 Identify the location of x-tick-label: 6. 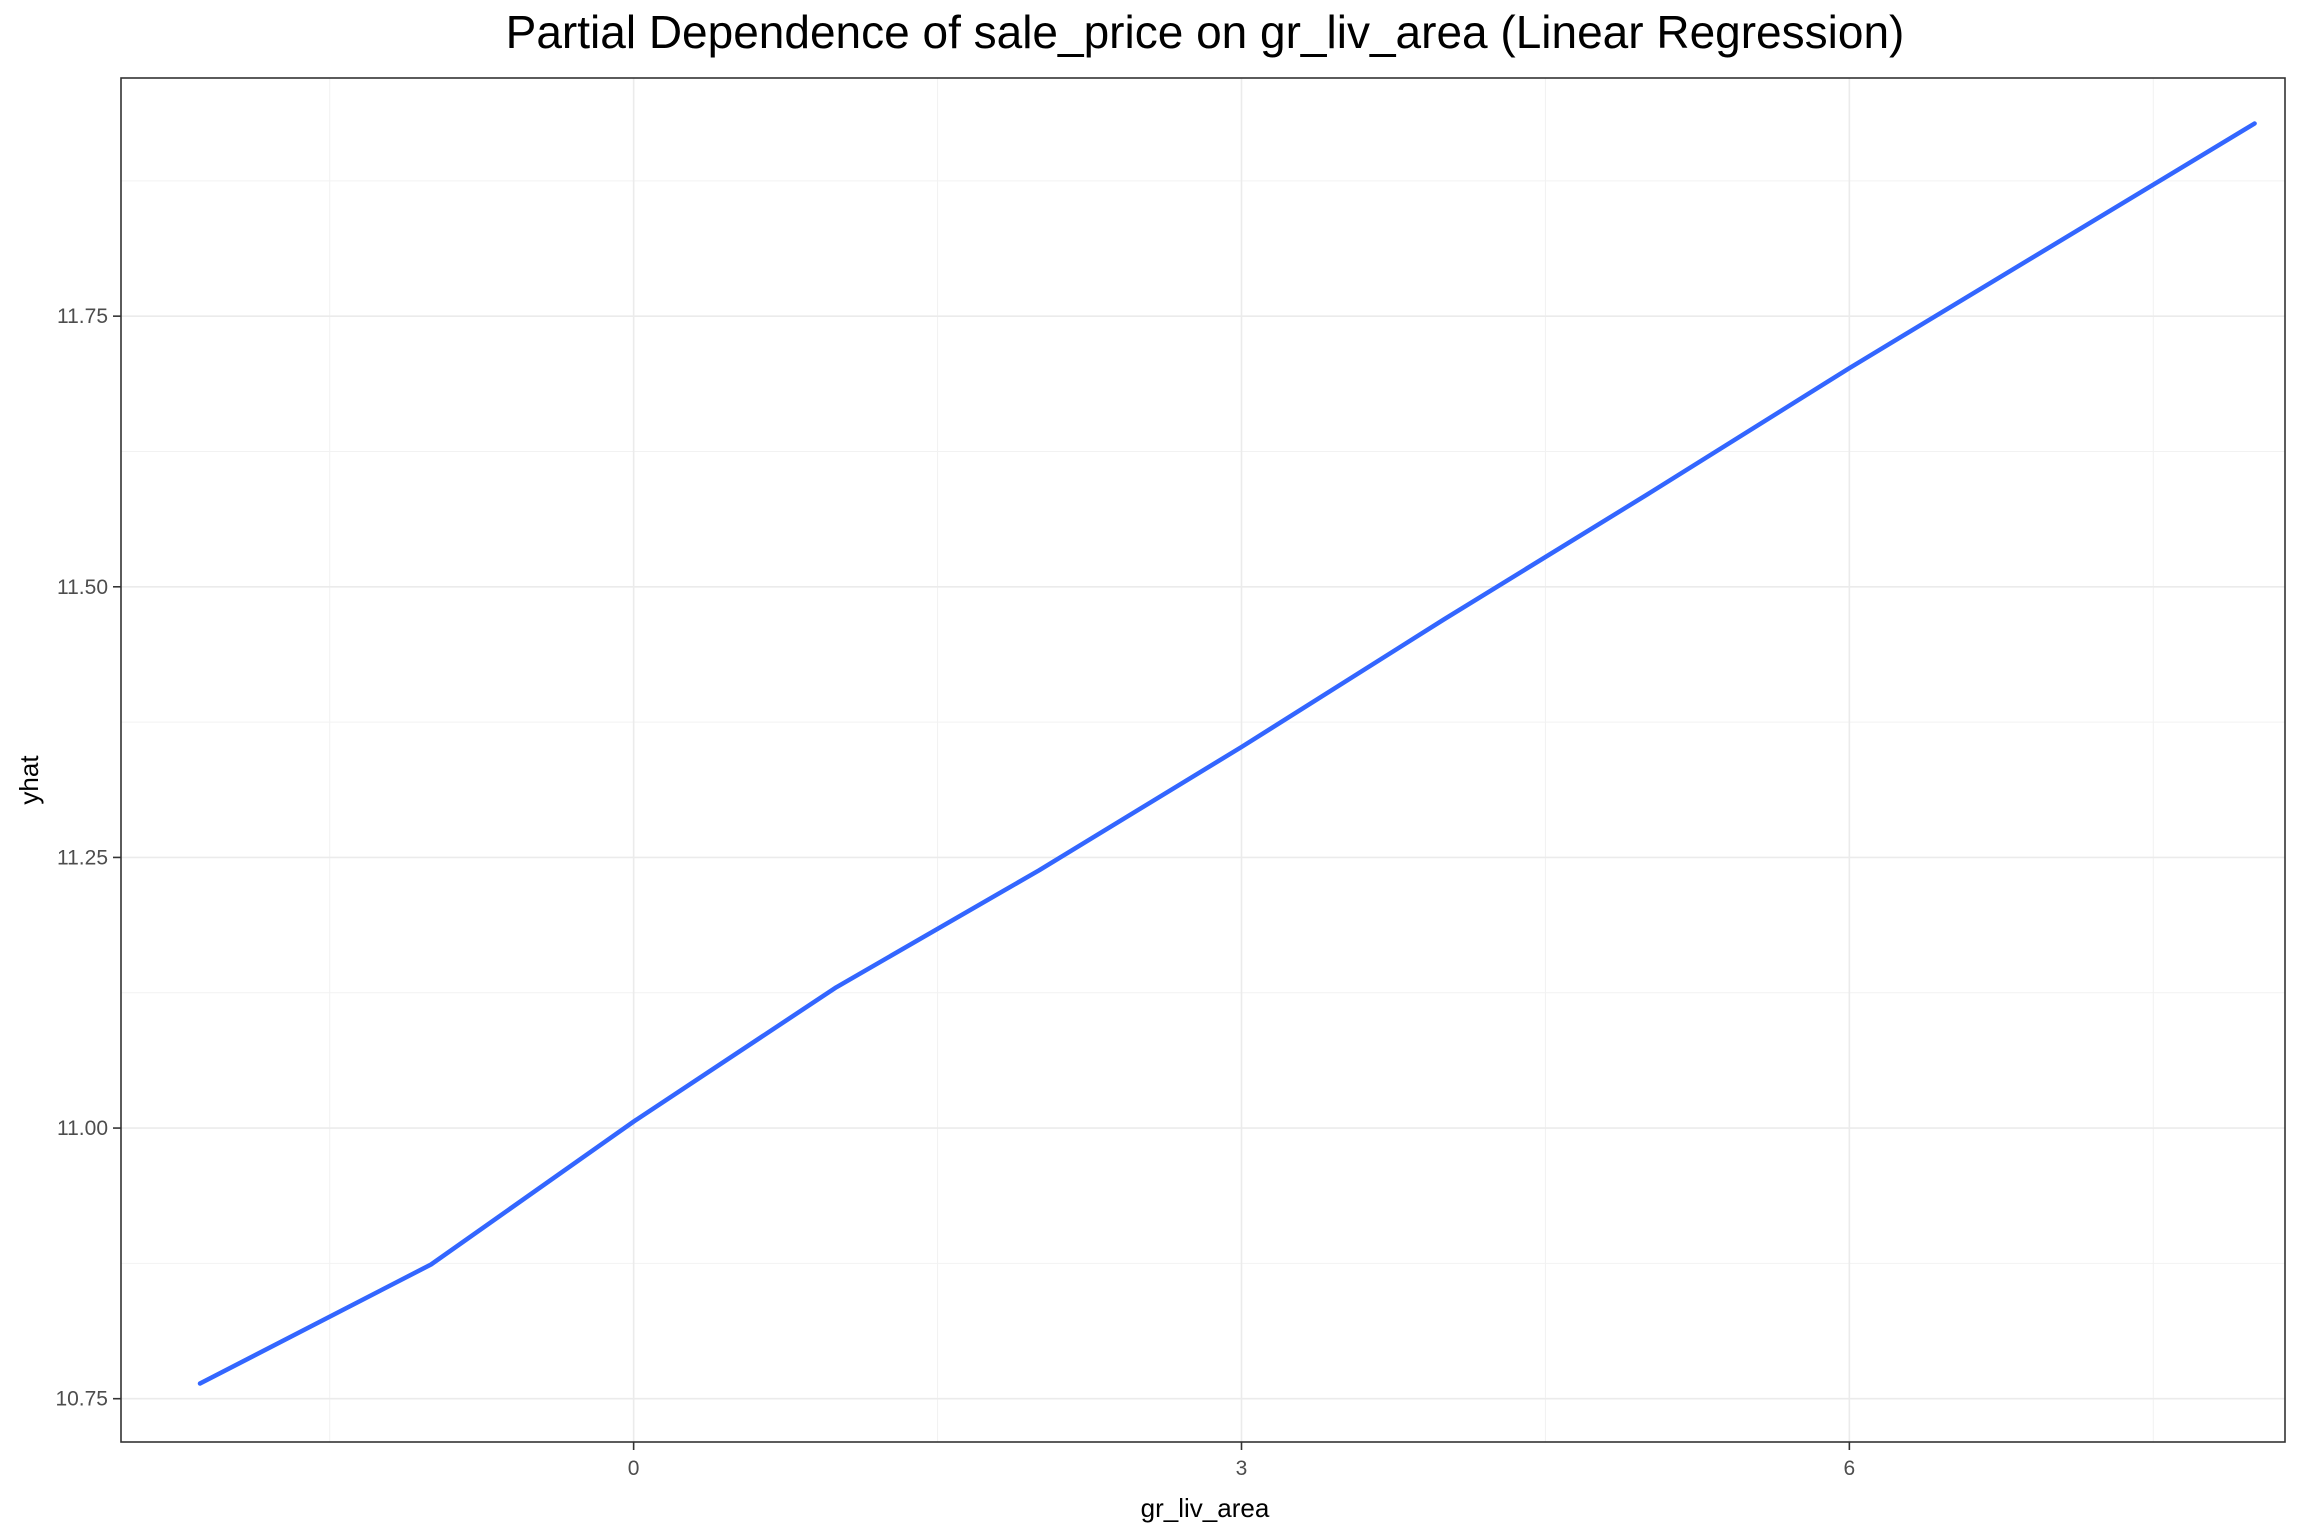
(1850, 1468).